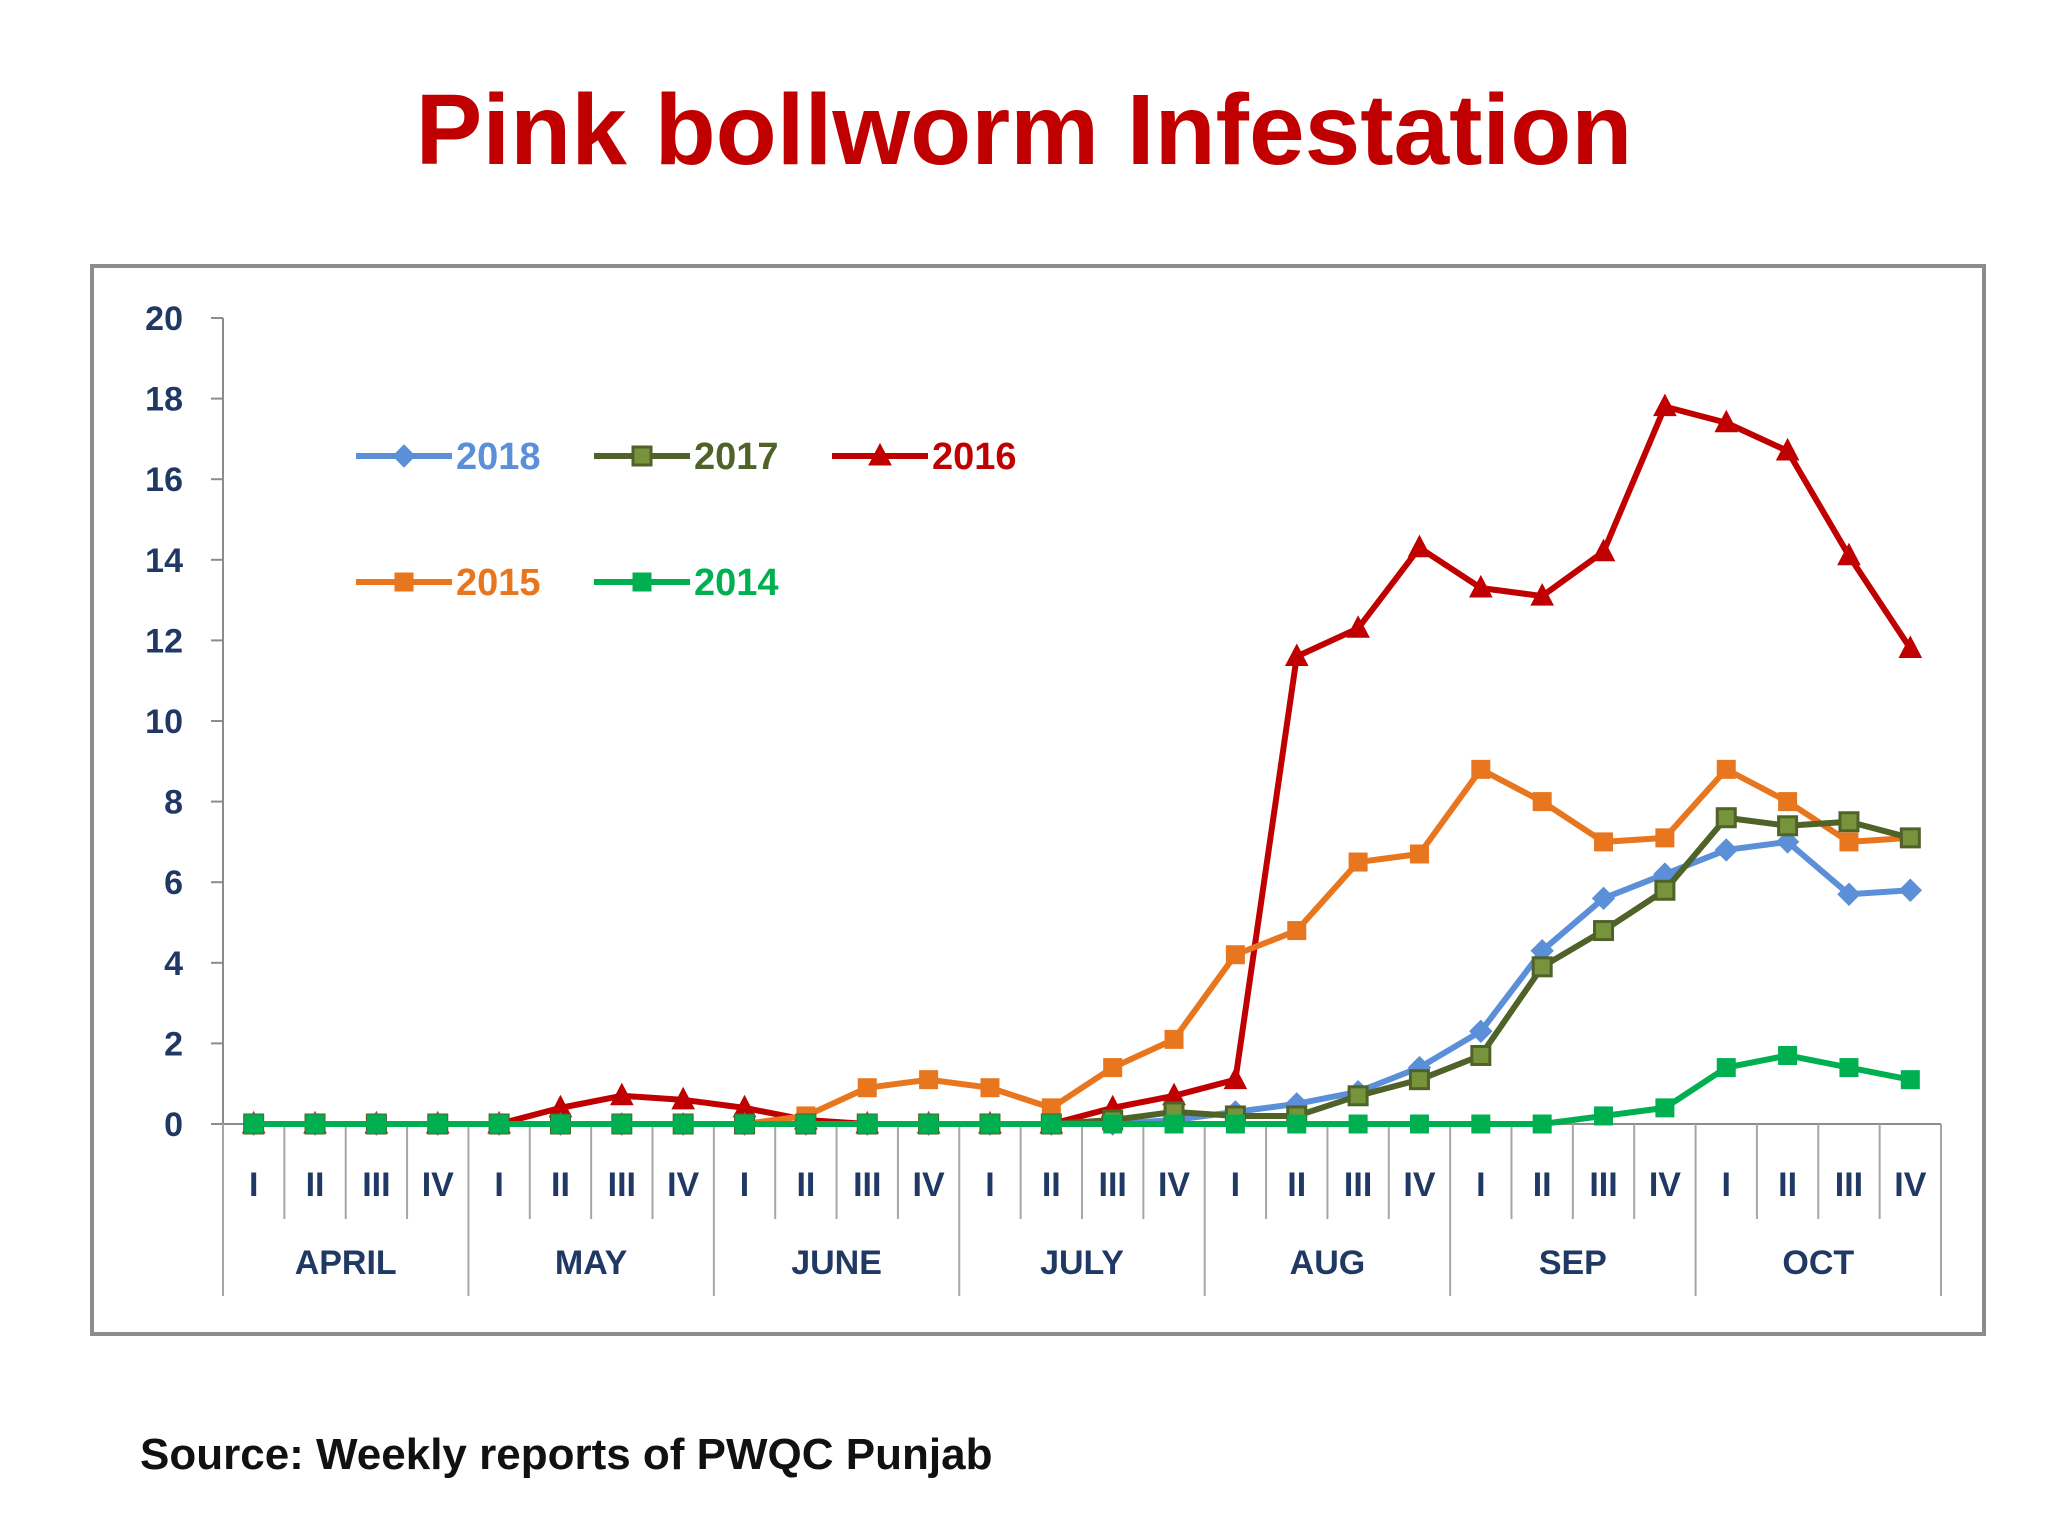 The height and width of the screenshot is (1536, 2048). Describe the element at coordinates (1328, 1263) in the screenshot. I see `x-month-label: AUG` at that location.